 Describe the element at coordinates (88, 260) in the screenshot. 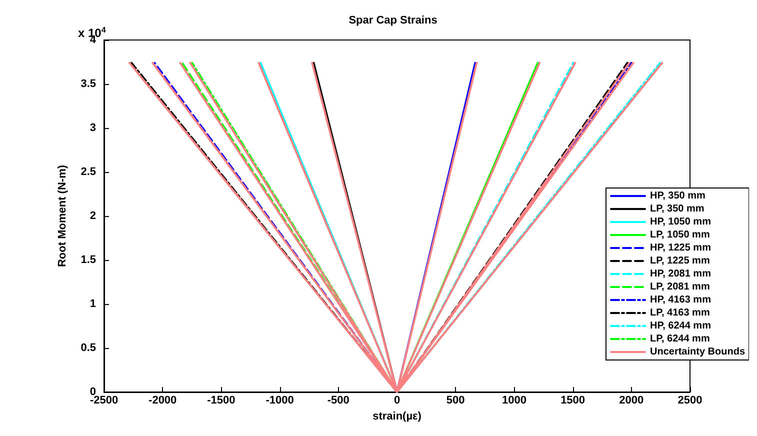

I see `y-tick-label: 1.5` at that location.